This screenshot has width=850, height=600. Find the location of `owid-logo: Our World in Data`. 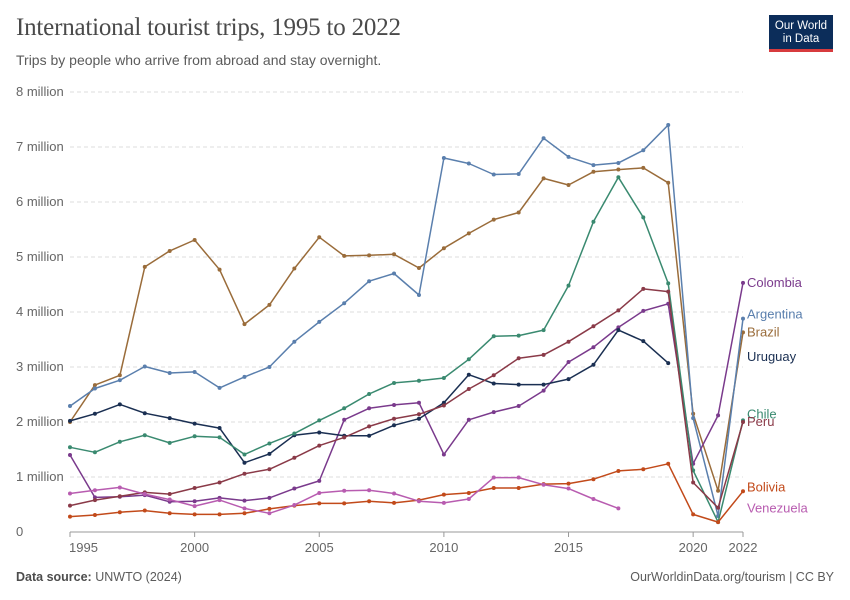

owid-logo: Our World in Data is located at coordinates (801, 33).